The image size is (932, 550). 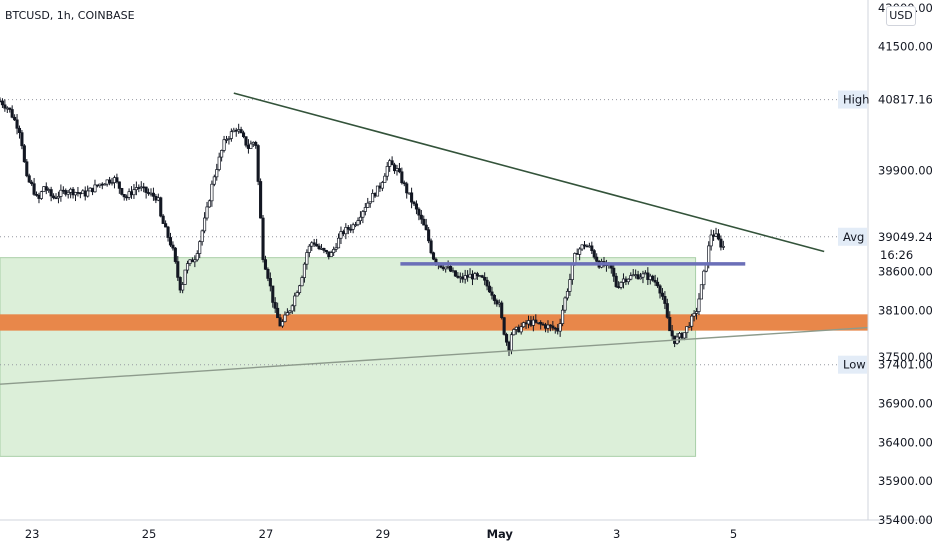 I want to click on time-tick-label: 23, so click(x=32, y=534).